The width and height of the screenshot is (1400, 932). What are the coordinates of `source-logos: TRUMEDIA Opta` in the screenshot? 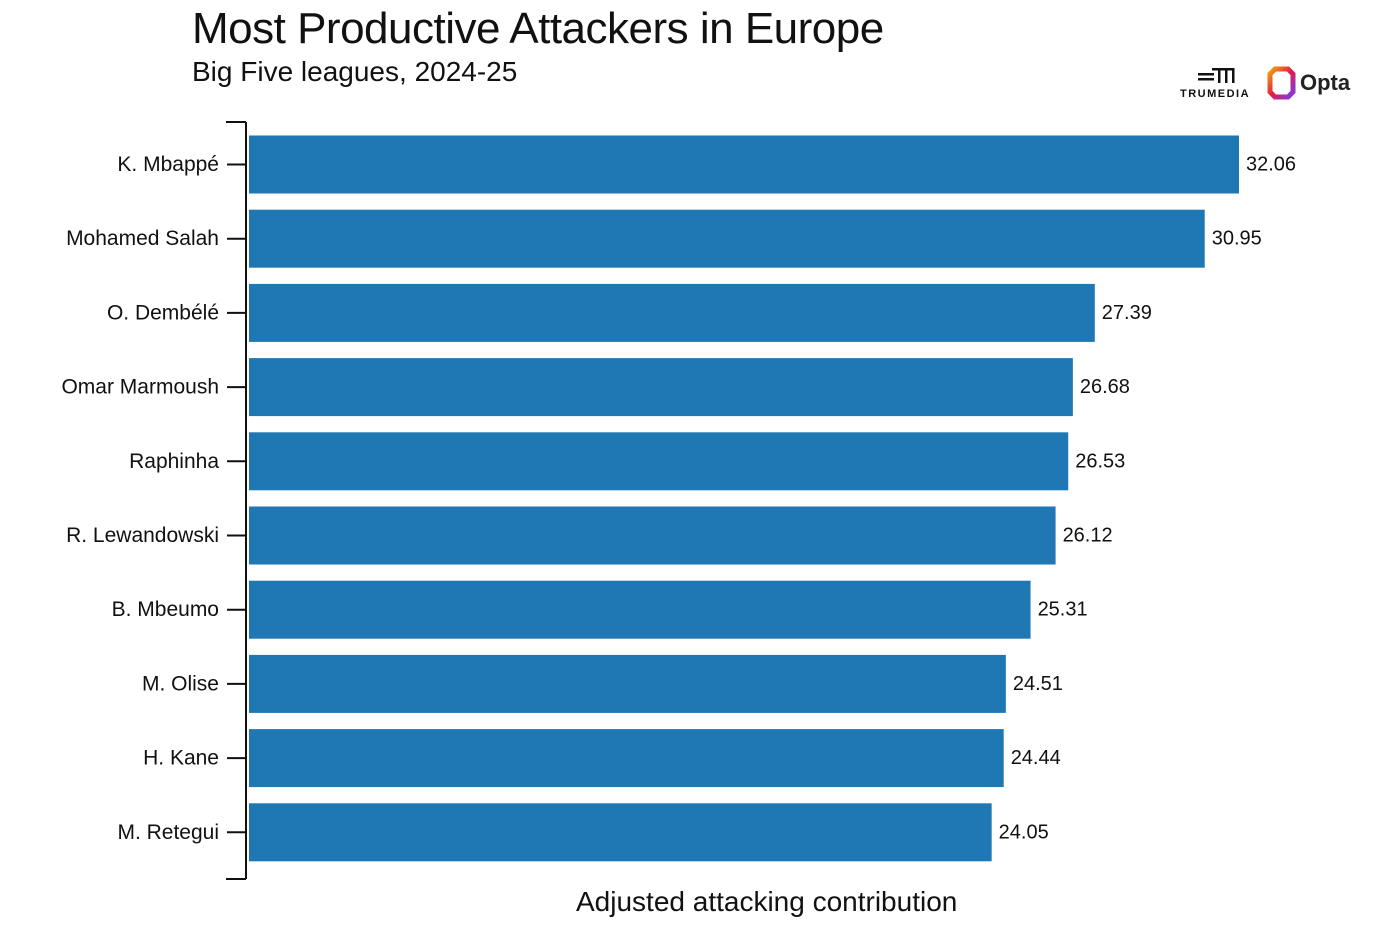 It's located at (1275, 84).